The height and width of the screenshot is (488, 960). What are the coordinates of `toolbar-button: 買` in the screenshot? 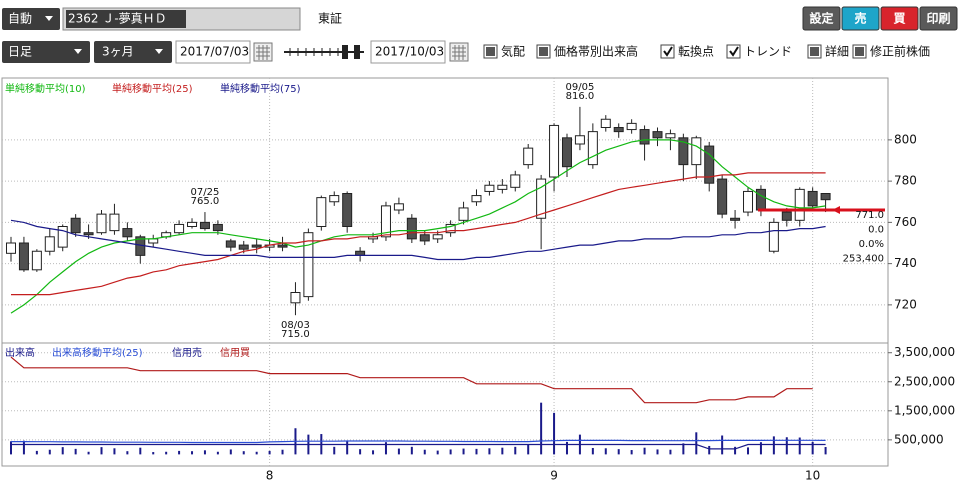 It's located at (899, 18).